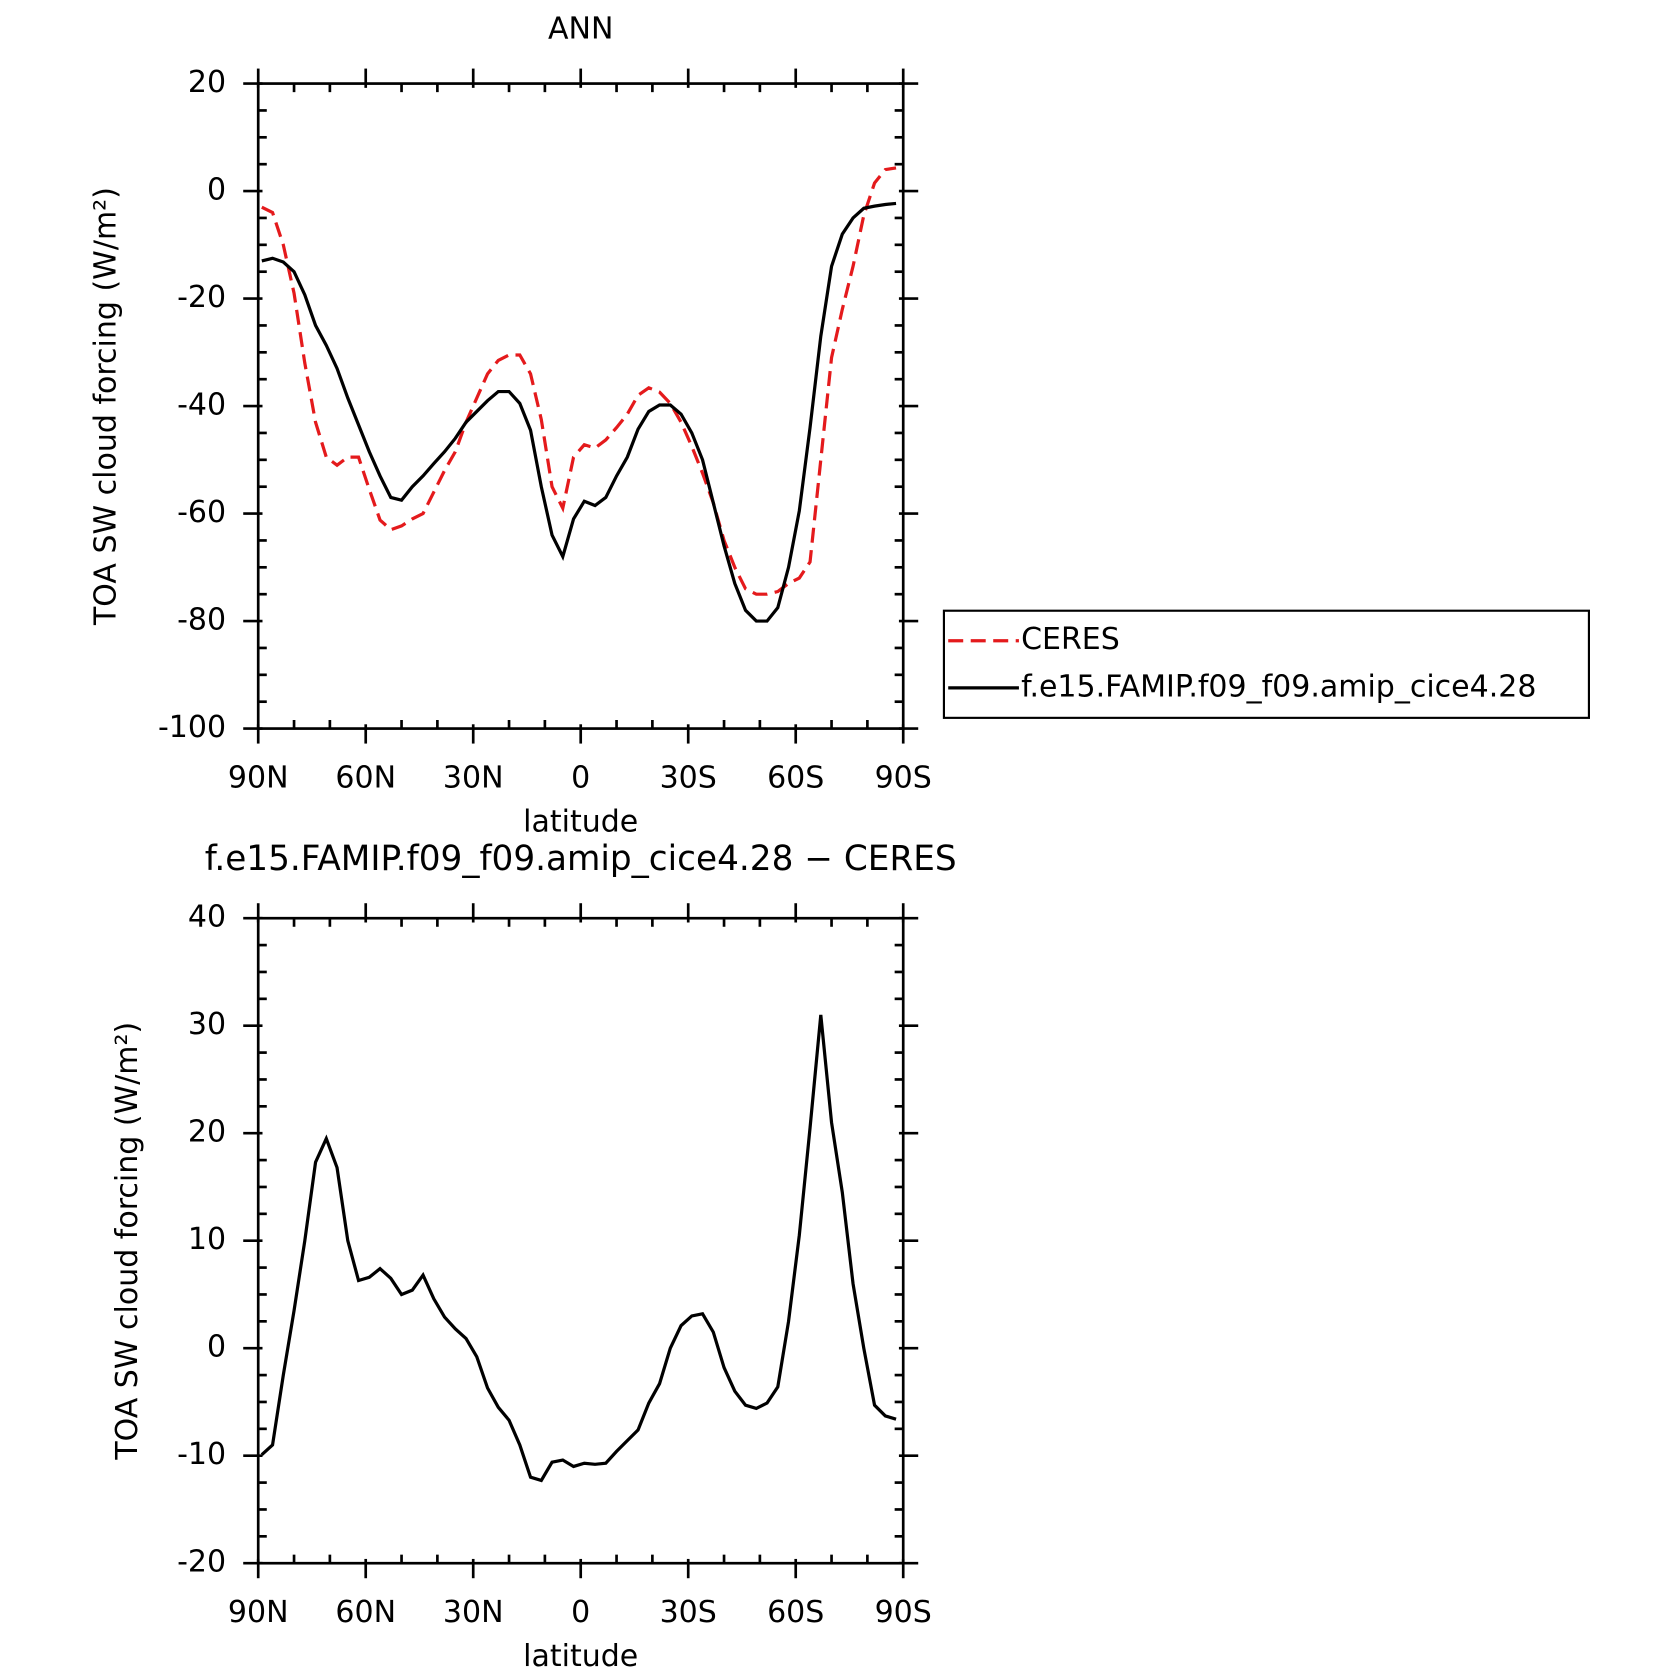  I want to click on y-tick-label: 40, so click(207, 917).